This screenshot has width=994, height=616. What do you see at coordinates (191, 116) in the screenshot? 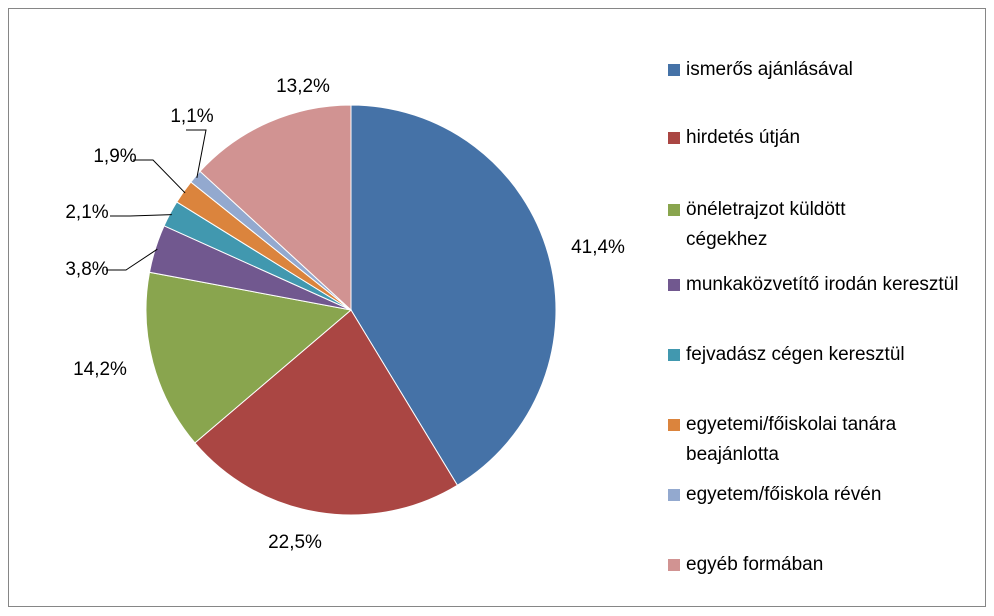
I see `data-label: 1,1%` at bounding box center [191, 116].